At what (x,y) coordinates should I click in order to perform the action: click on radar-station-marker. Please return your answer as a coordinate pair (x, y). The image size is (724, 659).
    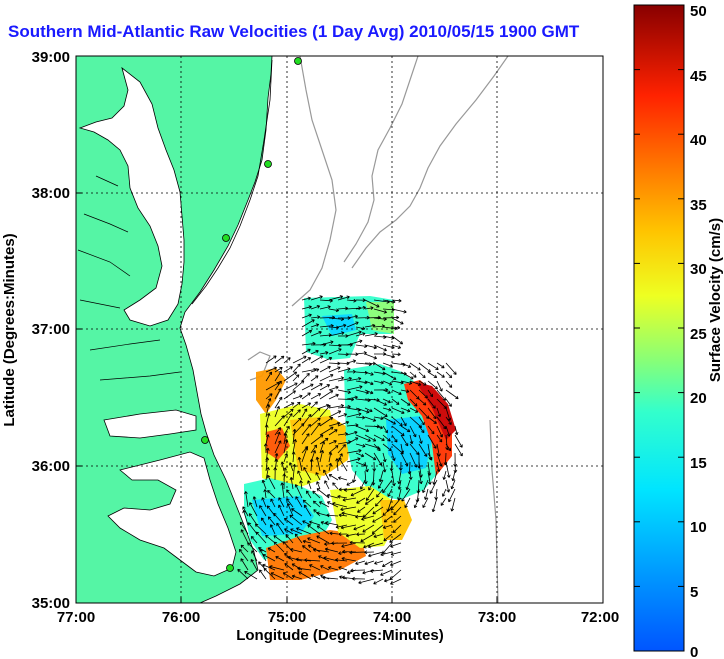
    Looking at the image, I should click on (230, 568).